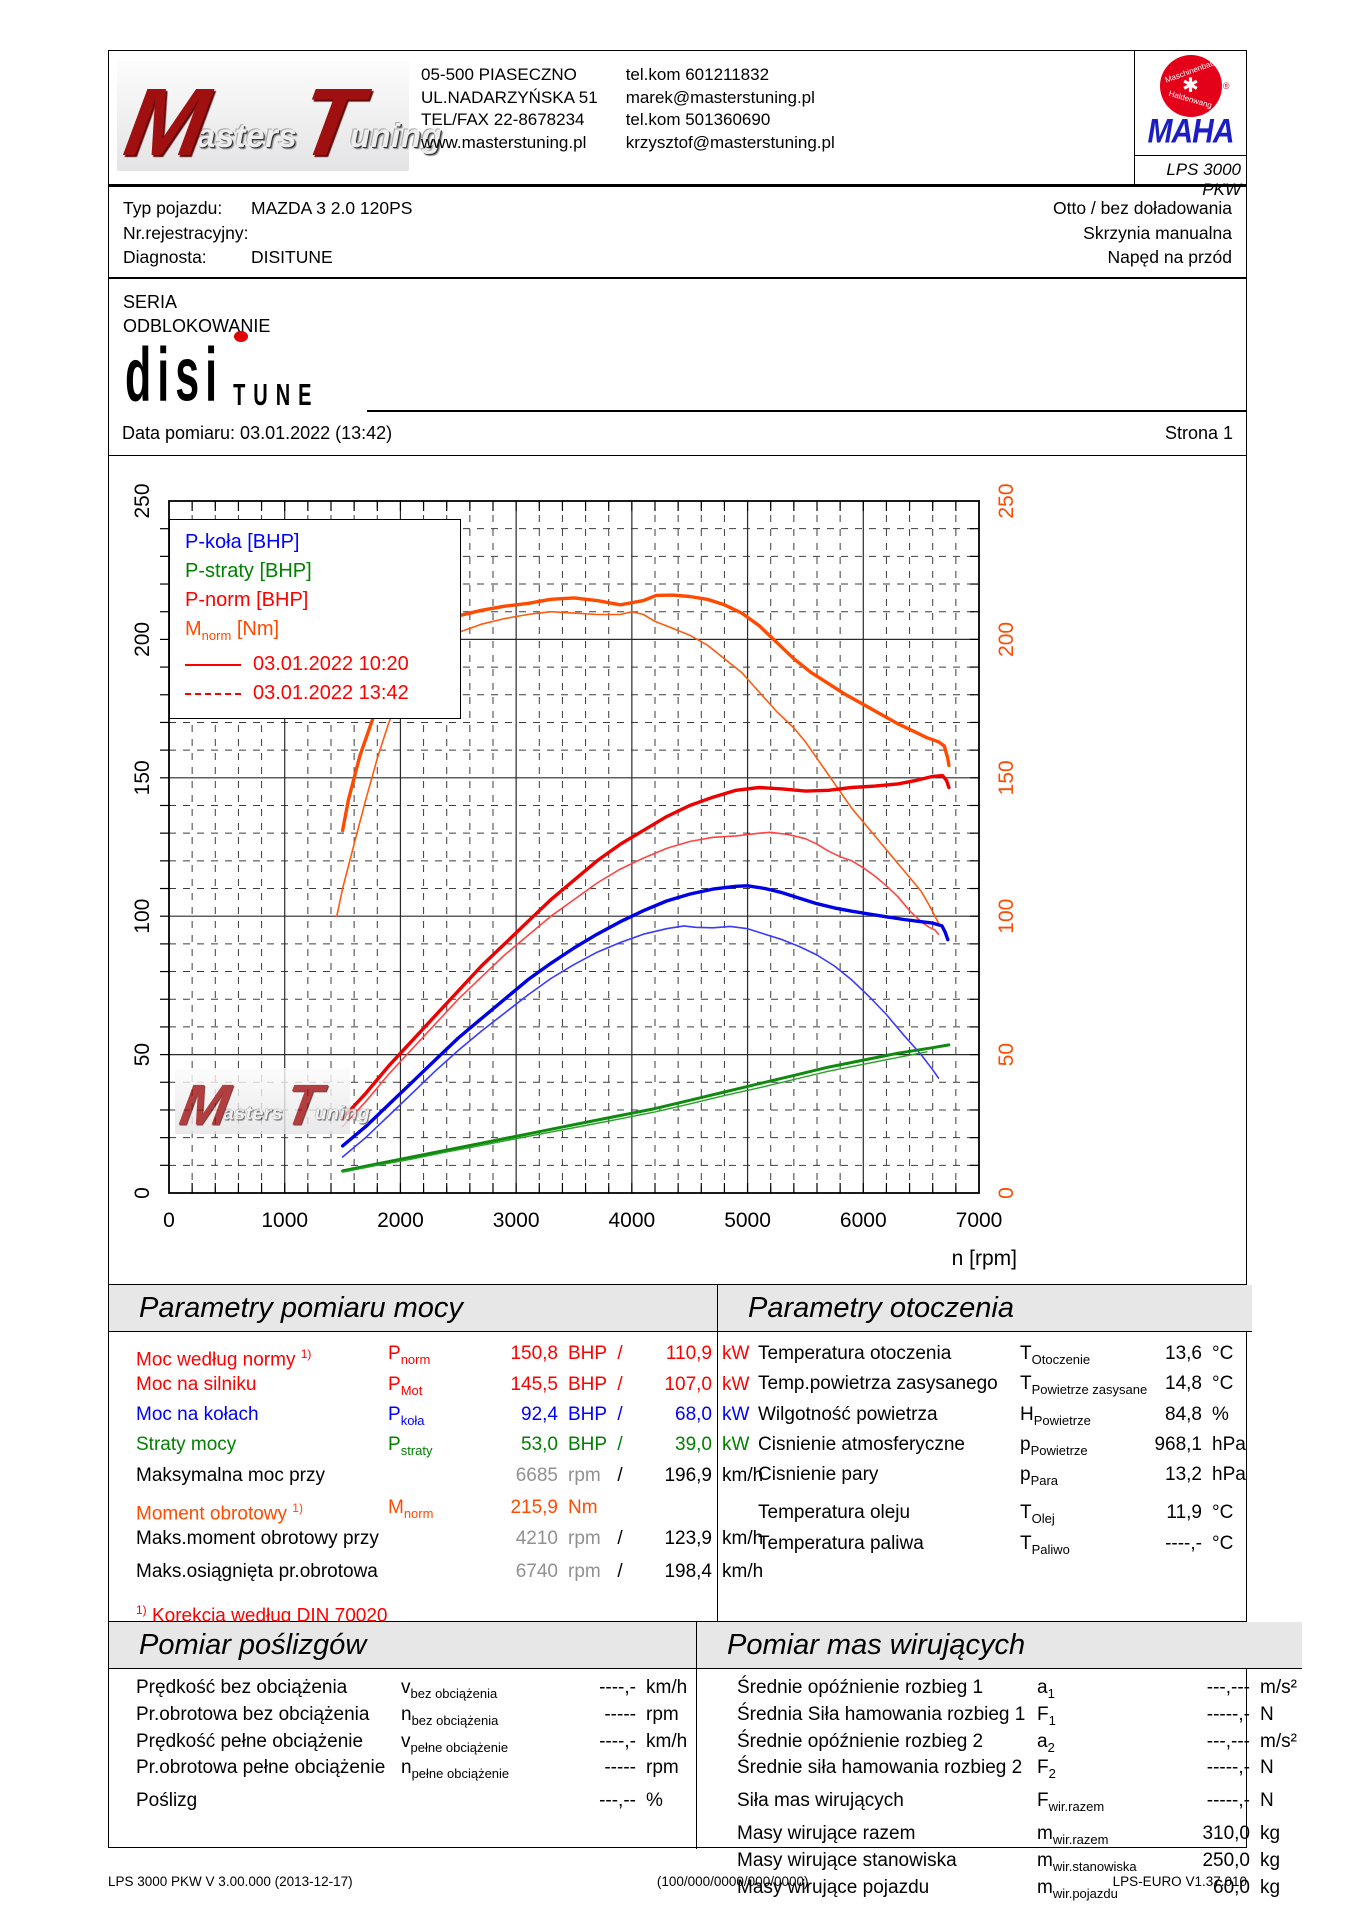  What do you see at coordinates (979, 1220) in the screenshot?
I see `x-axis-label: 7000` at bounding box center [979, 1220].